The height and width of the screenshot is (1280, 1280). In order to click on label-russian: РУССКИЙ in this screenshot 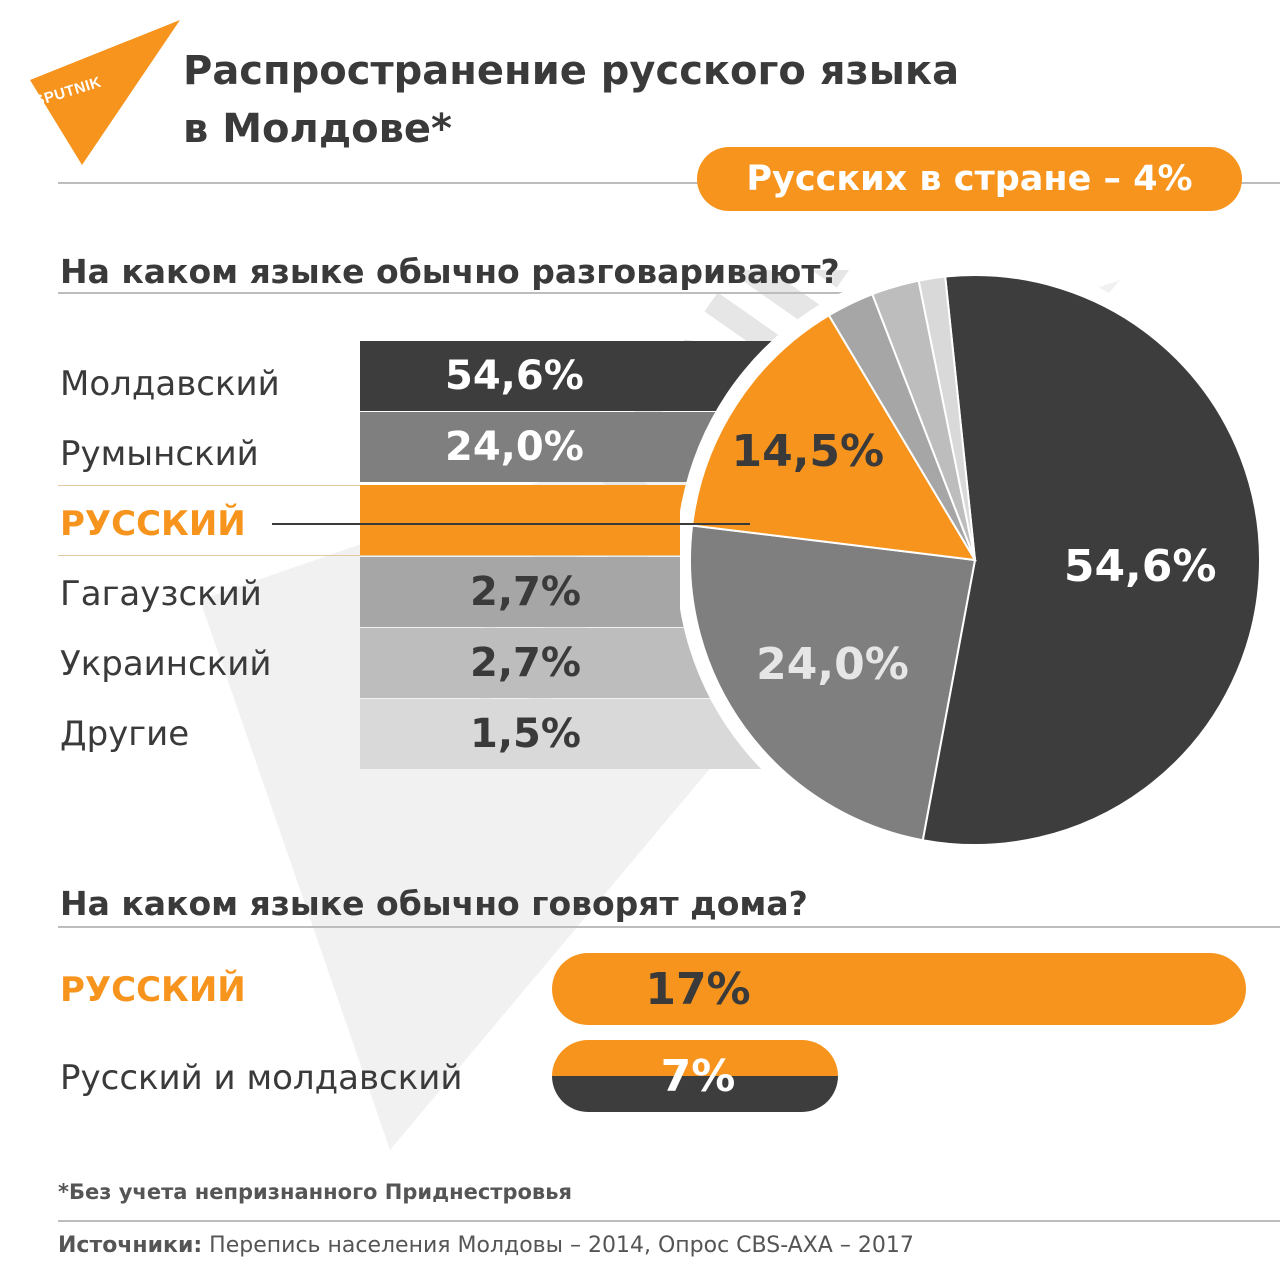, I will do `click(153, 524)`.